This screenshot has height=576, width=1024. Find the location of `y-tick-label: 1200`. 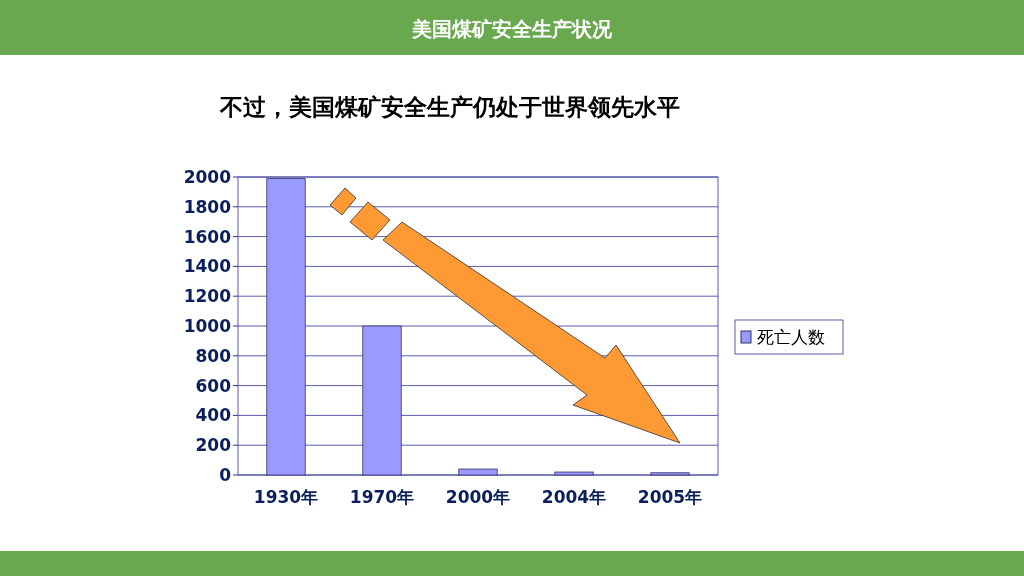

y-tick-label: 1200 is located at coordinates (207, 296).